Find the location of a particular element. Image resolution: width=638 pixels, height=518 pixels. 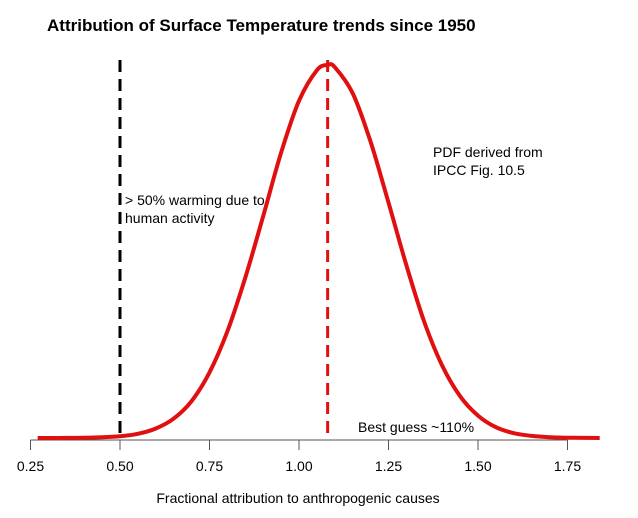

x-tick-label: 1.75 is located at coordinates (567, 466).